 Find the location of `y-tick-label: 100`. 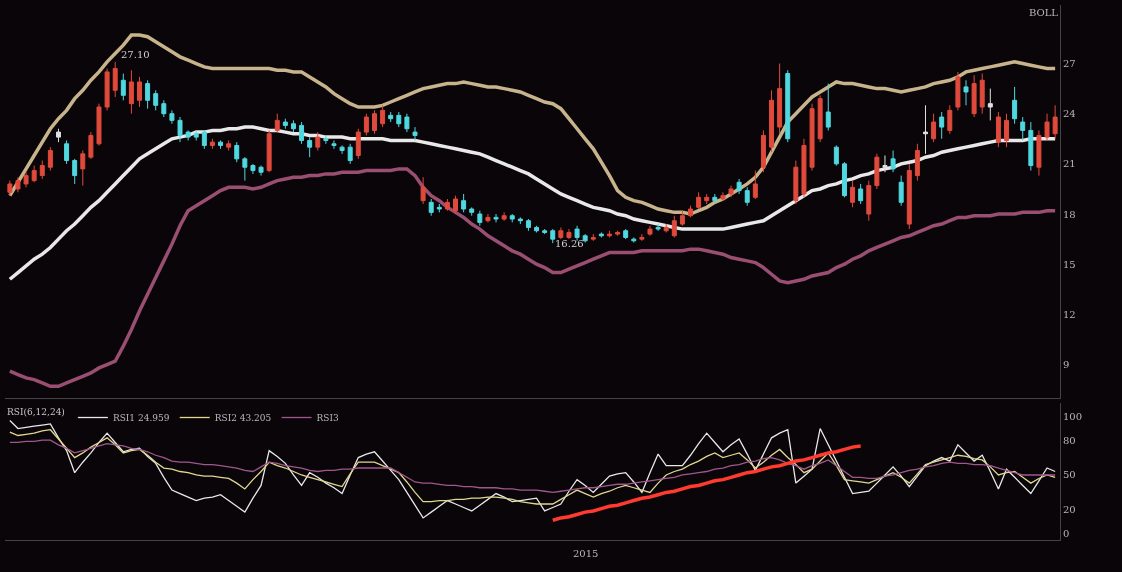

y-tick-label: 100 is located at coordinates (1073, 417).